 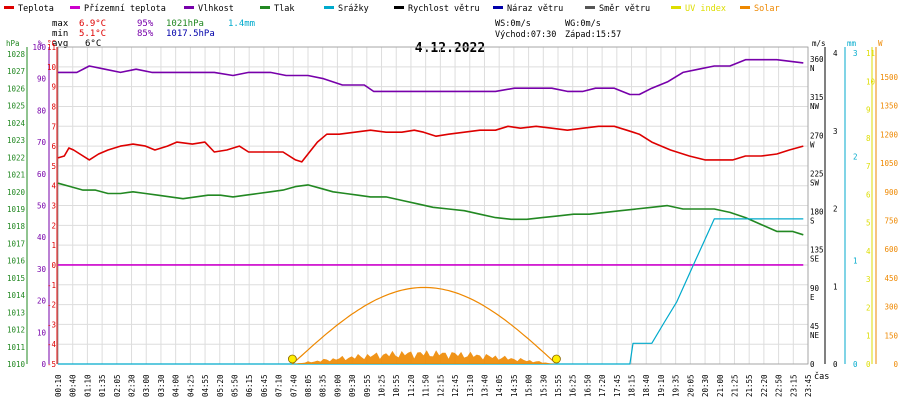 What do you see at coordinates (602, 385) in the screenshot?
I see `x-tick-label: 17:20` at bounding box center [602, 385].